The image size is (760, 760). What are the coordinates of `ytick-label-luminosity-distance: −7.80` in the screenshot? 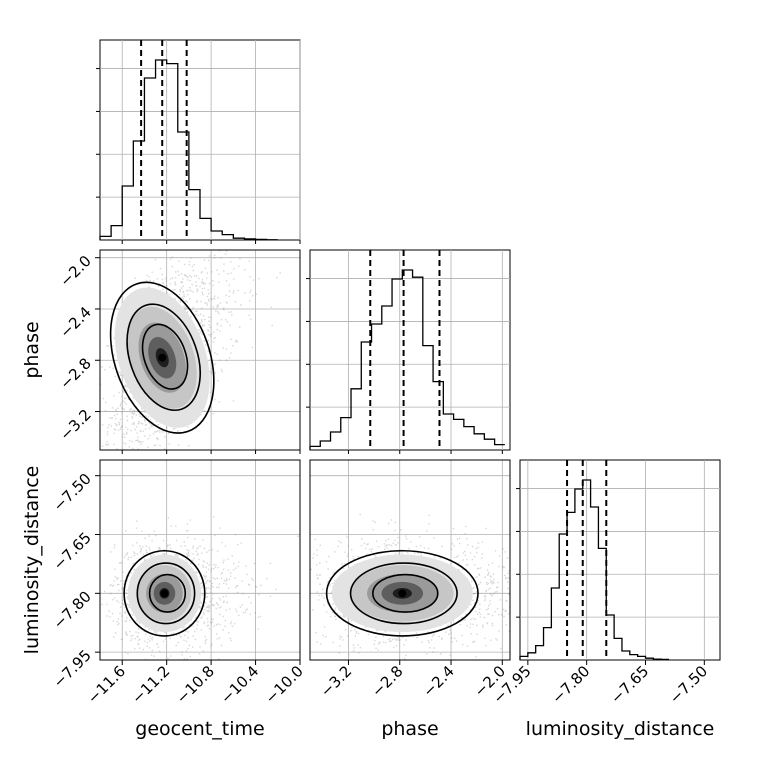 It's located at (72, 609).